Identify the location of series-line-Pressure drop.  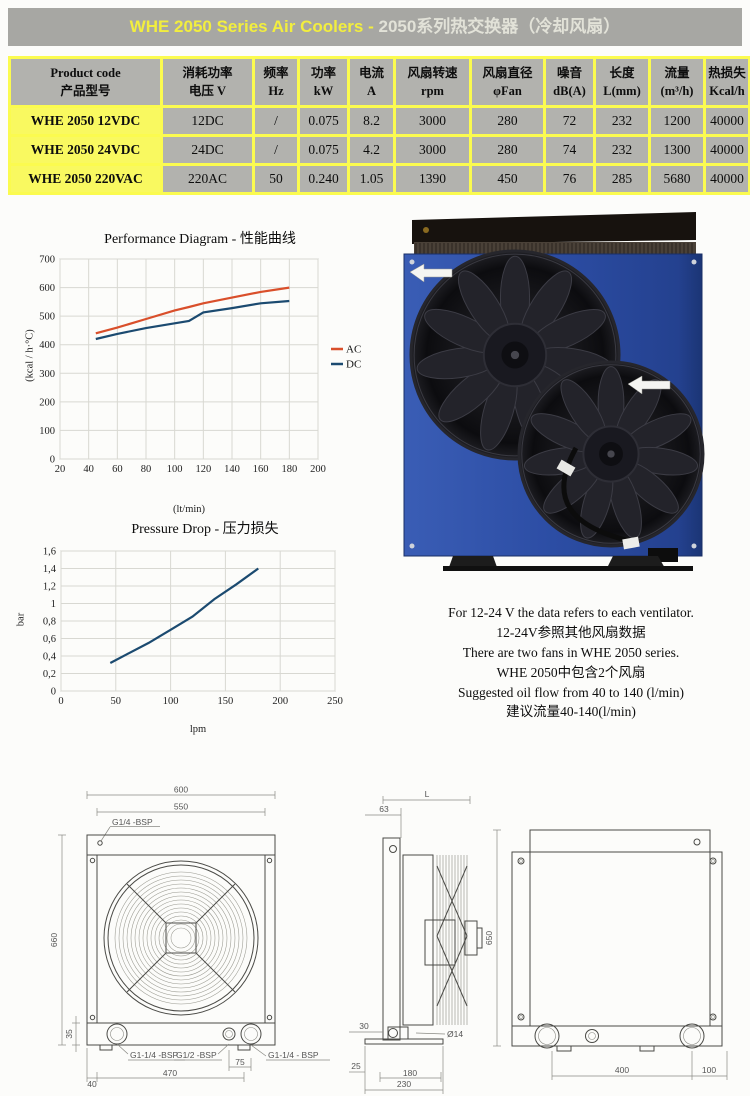
(184, 615).